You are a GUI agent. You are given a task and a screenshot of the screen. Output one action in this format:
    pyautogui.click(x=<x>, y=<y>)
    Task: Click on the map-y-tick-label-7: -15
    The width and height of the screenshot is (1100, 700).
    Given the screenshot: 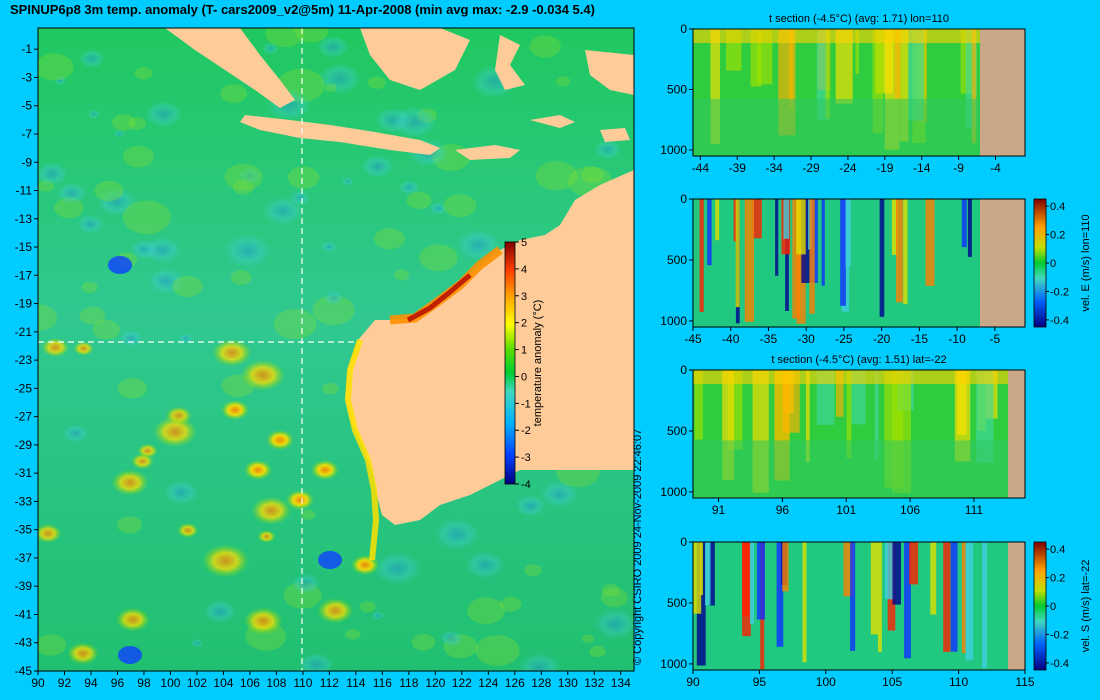 What is the action you would take?
    pyautogui.click(x=24, y=247)
    